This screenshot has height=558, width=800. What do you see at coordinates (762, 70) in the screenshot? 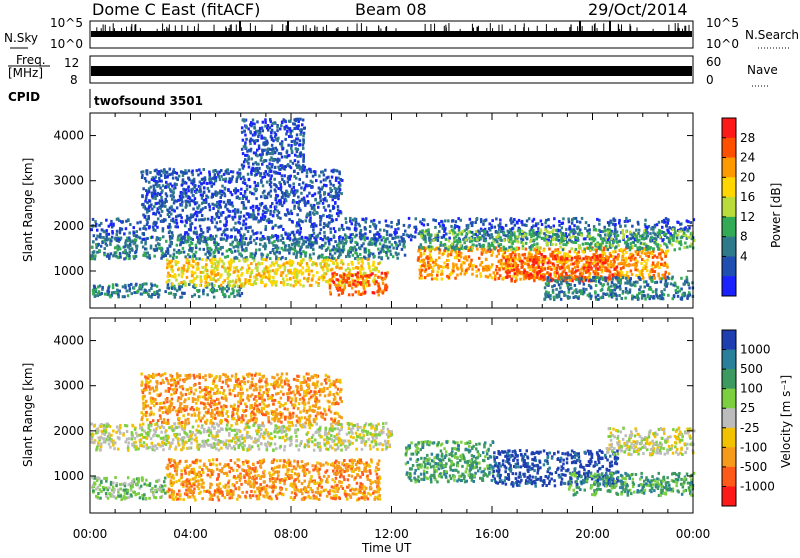
I see `nave-label: Nave` at bounding box center [762, 70].